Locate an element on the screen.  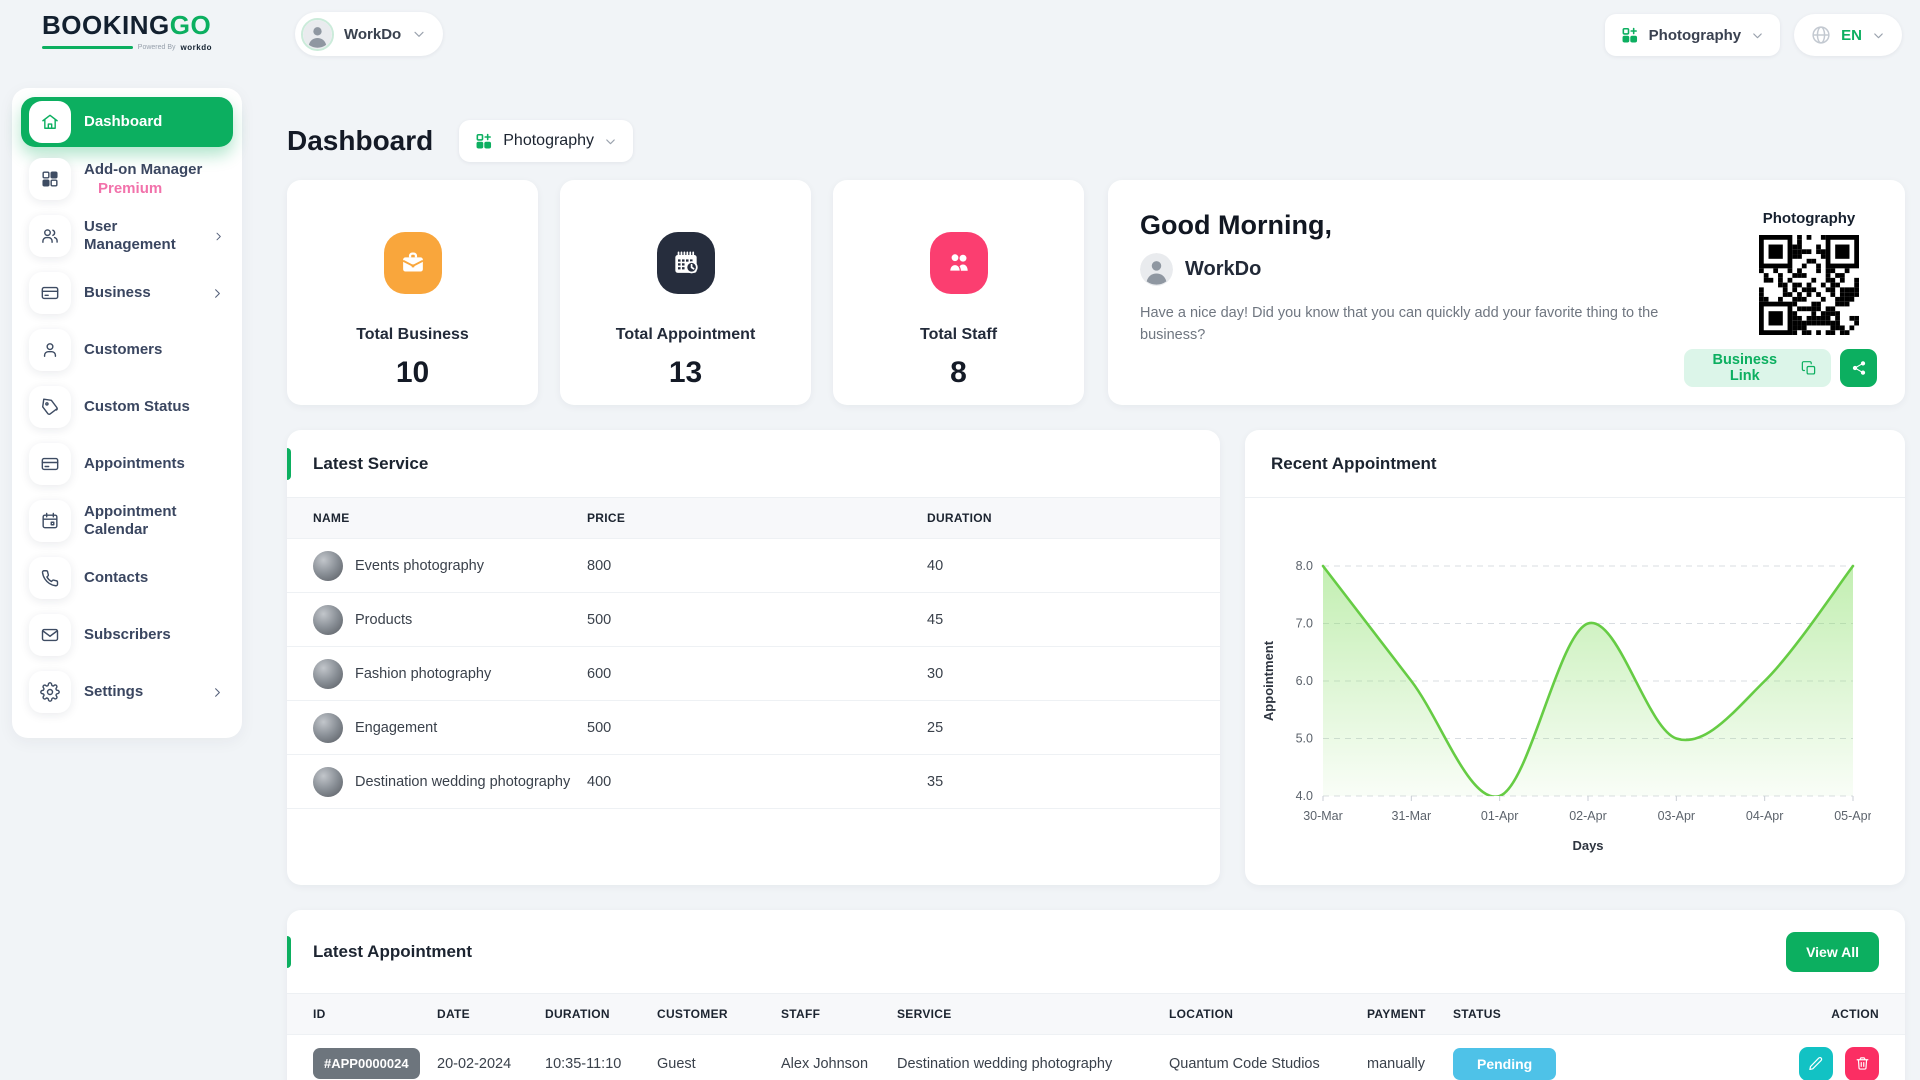
service-duration: 25 is located at coordinates (1073, 727).